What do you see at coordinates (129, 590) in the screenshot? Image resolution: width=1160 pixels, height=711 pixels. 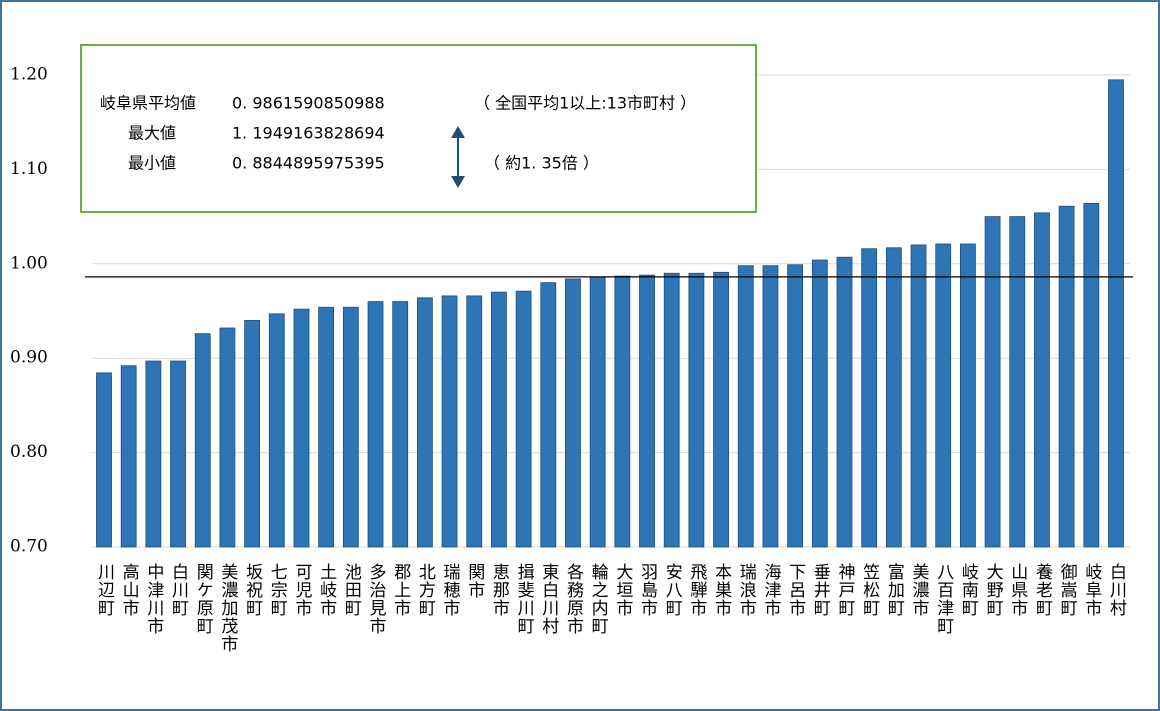 I see `x-tick-label: 高山市` at bounding box center [129, 590].